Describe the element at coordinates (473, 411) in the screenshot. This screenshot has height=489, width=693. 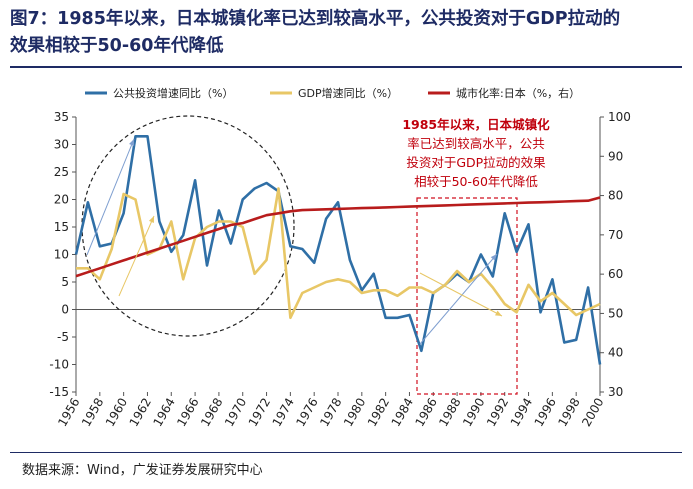
I see `x-tick-label: 1990` at that location.